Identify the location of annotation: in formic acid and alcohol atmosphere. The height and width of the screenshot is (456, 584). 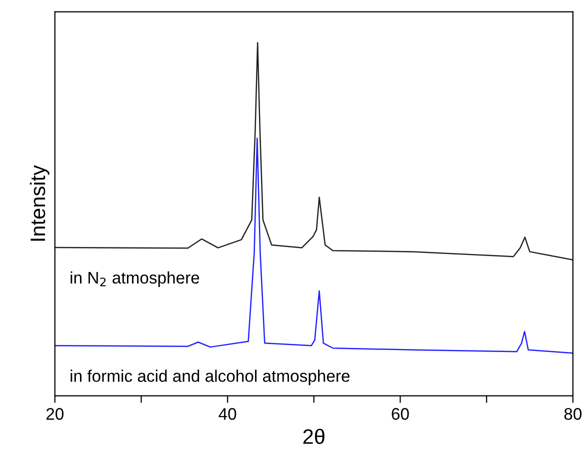
(210, 378).